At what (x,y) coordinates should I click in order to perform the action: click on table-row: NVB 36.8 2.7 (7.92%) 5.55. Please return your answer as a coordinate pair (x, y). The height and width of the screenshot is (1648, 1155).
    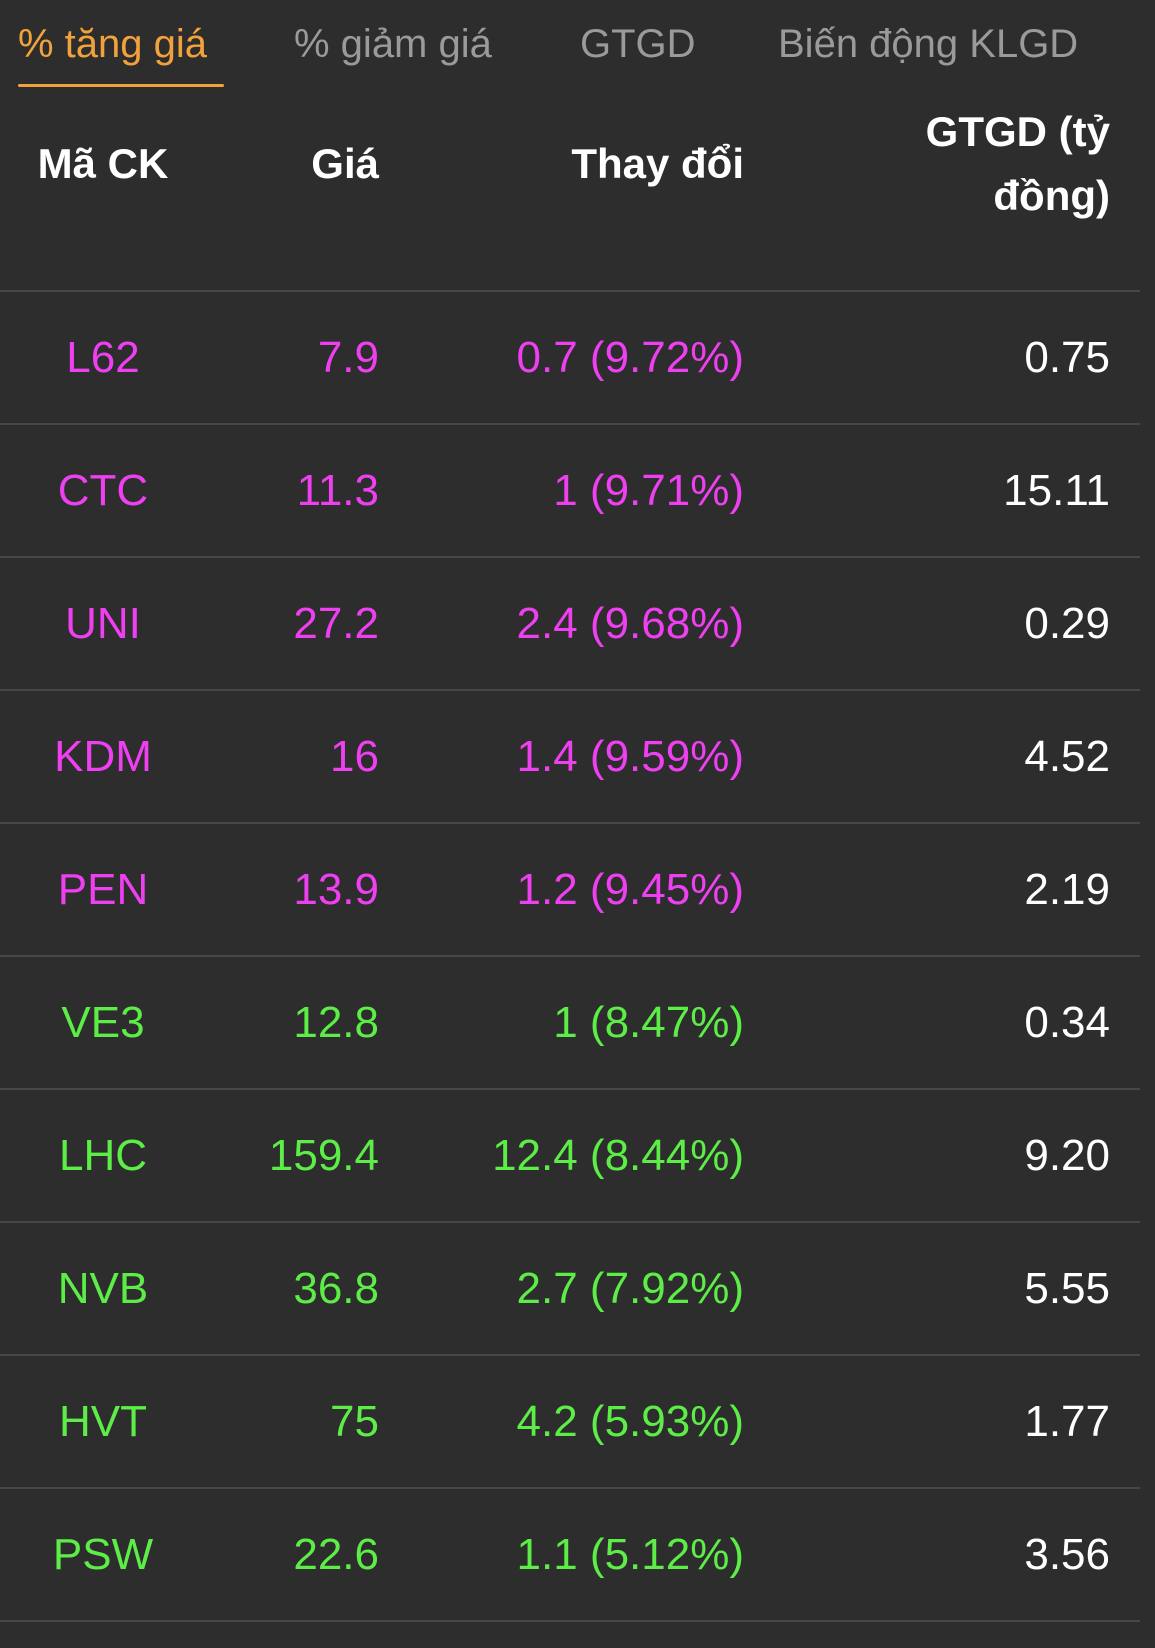
    Looking at the image, I should click on (570, 1289).